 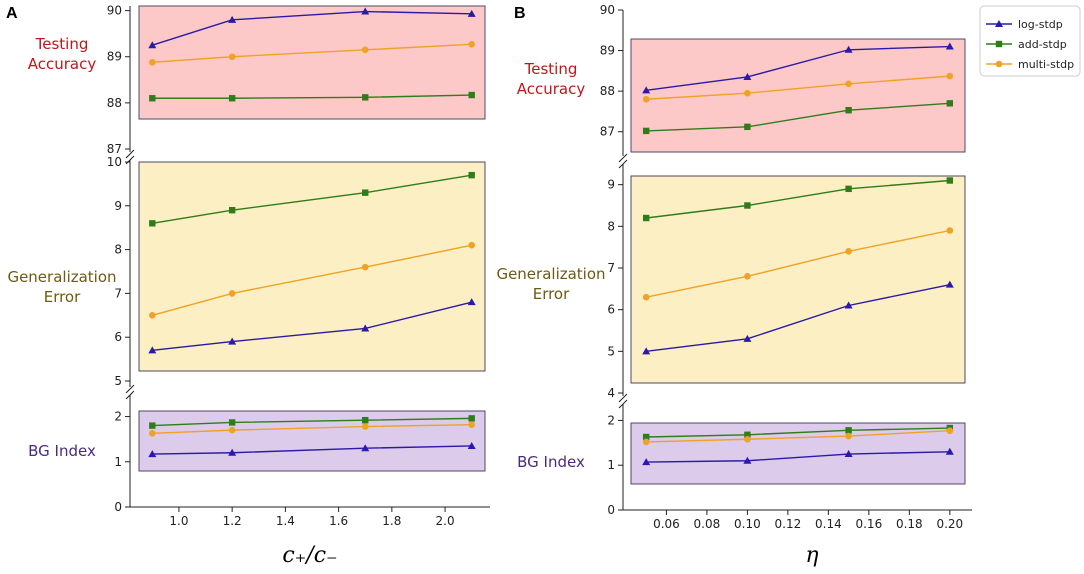 What do you see at coordinates (999, 64) in the screenshot?
I see `legend-marker-multi-stdp` at bounding box center [999, 64].